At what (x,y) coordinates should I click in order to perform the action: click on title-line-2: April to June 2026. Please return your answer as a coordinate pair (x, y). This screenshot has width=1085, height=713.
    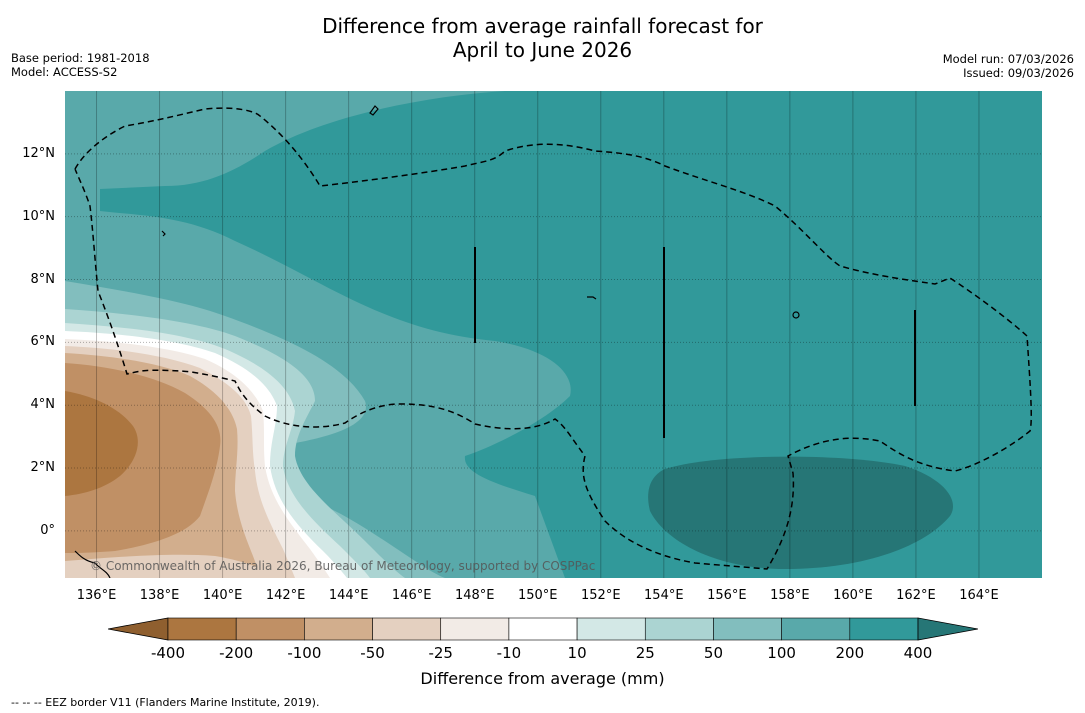
    Looking at the image, I should click on (542, 50).